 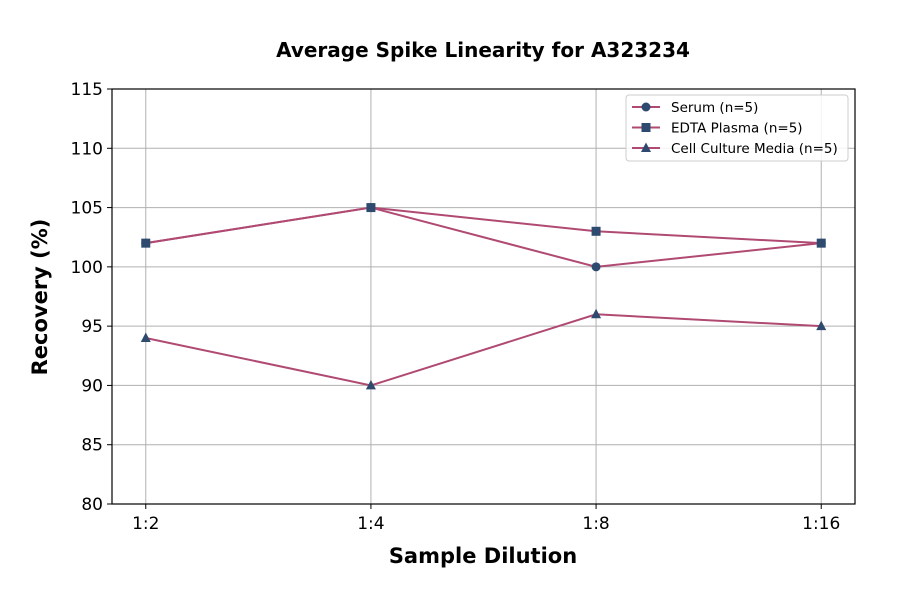 I want to click on legend-label: EDTA Plasma (n=5), so click(x=737, y=129).